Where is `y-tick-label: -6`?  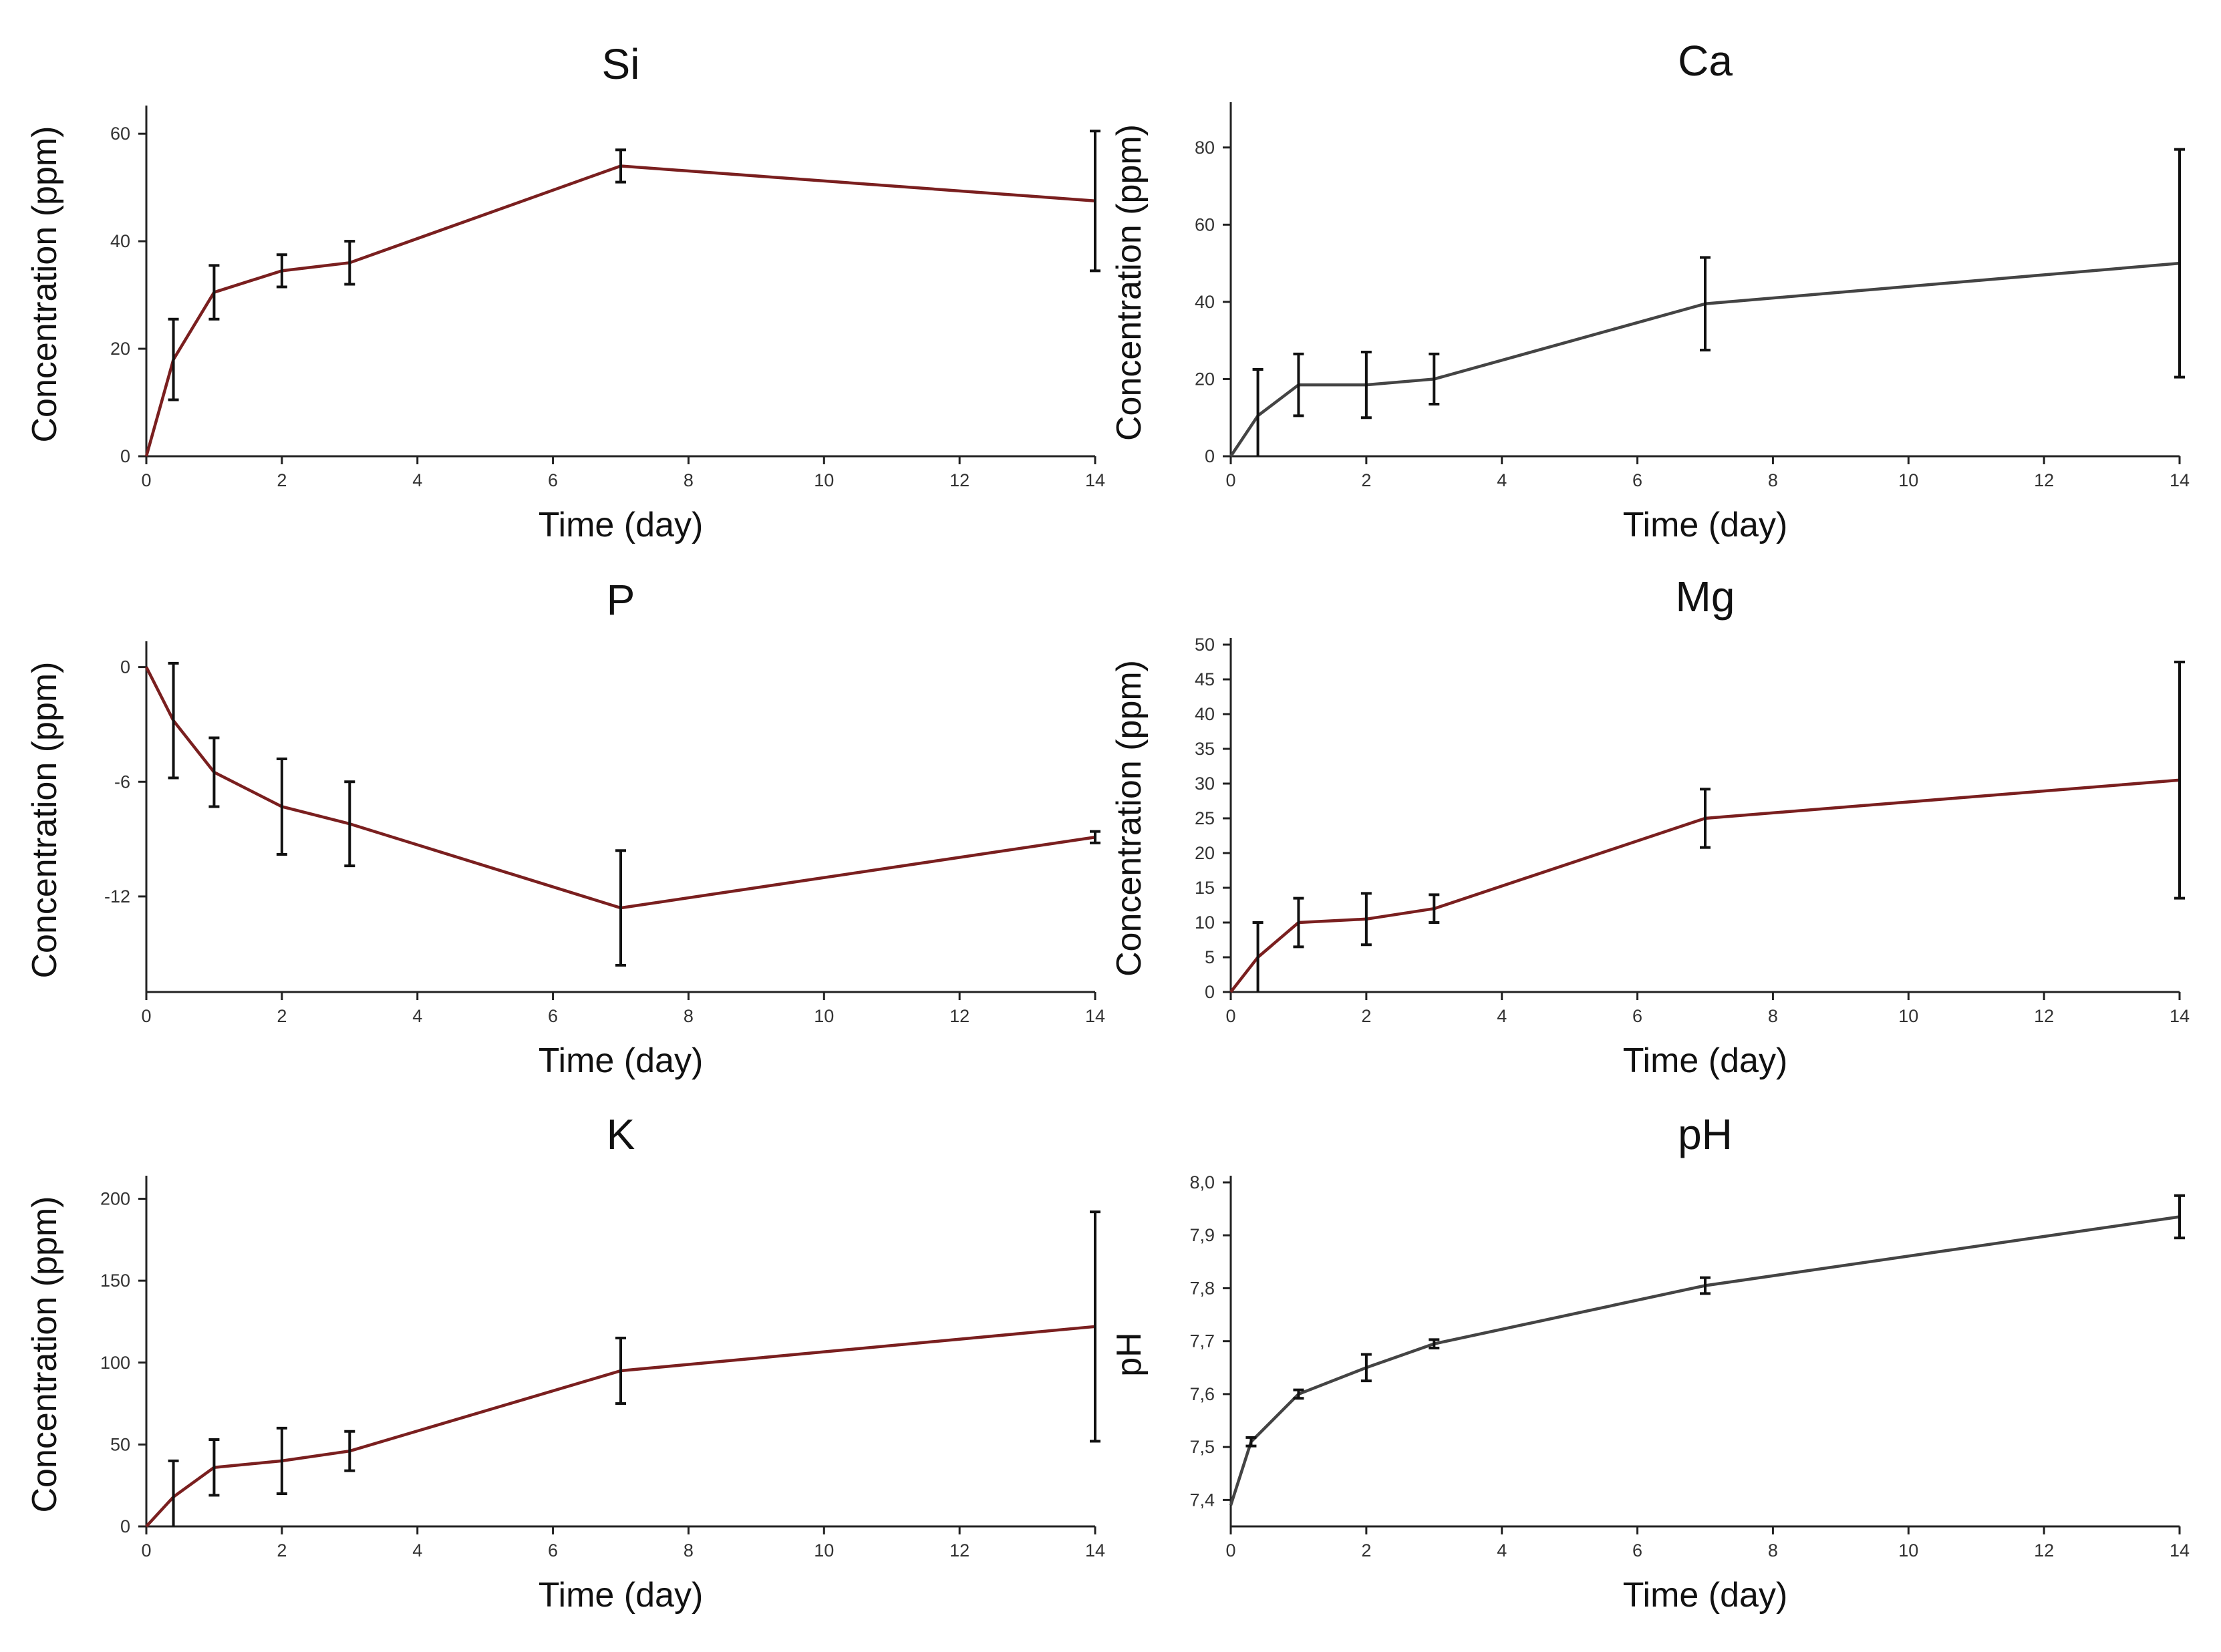
y-tick-label: -6 is located at coordinates (122, 782).